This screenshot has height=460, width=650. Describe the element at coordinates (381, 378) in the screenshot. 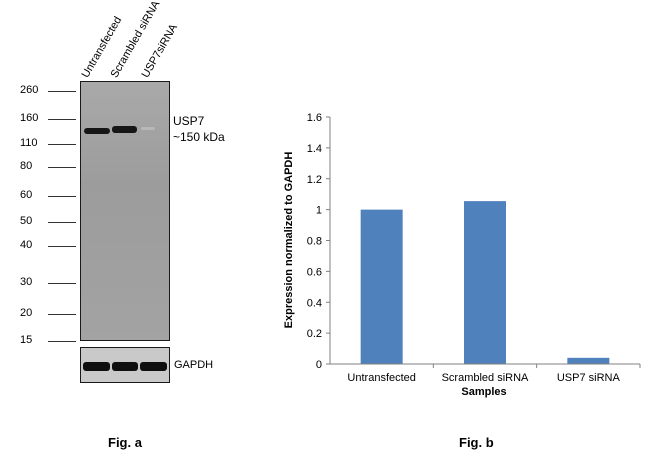

I see `x-tick-label: Untransfected` at that location.